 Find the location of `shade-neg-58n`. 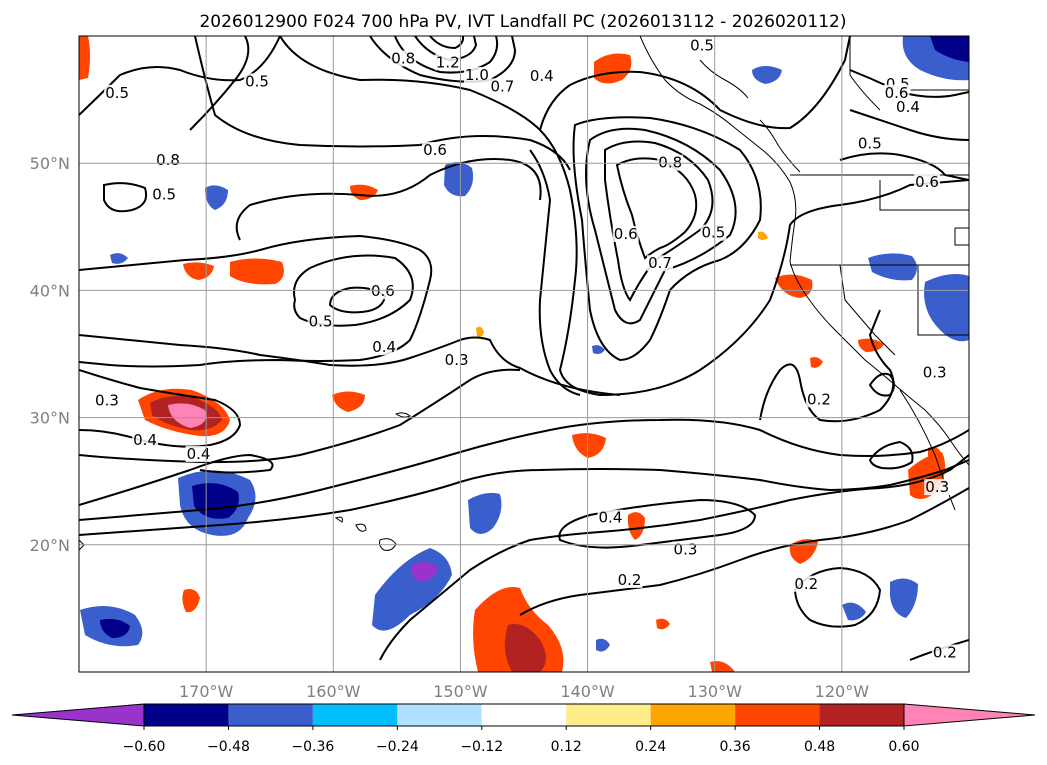

shade-neg-58n is located at coordinates (767, 75).